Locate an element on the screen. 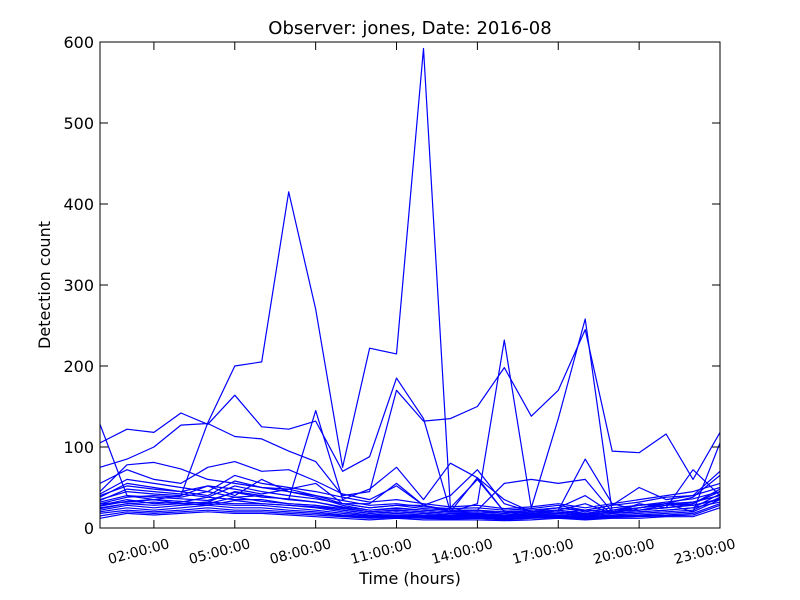 This screenshot has height=600, width=800. x-tick-label: 11:00:00 is located at coordinates (381, 552).